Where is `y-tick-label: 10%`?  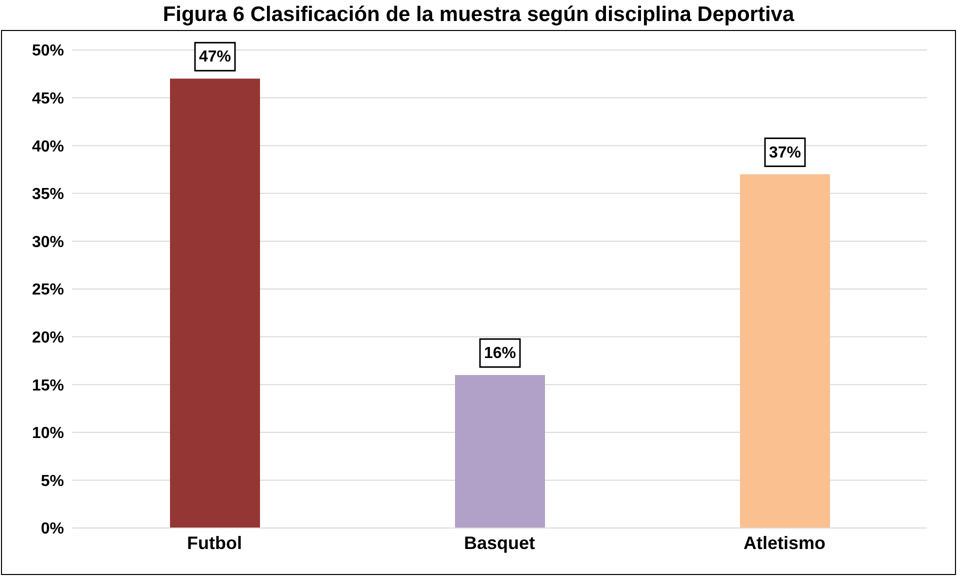
y-tick-label: 10% is located at coordinates (48, 433).